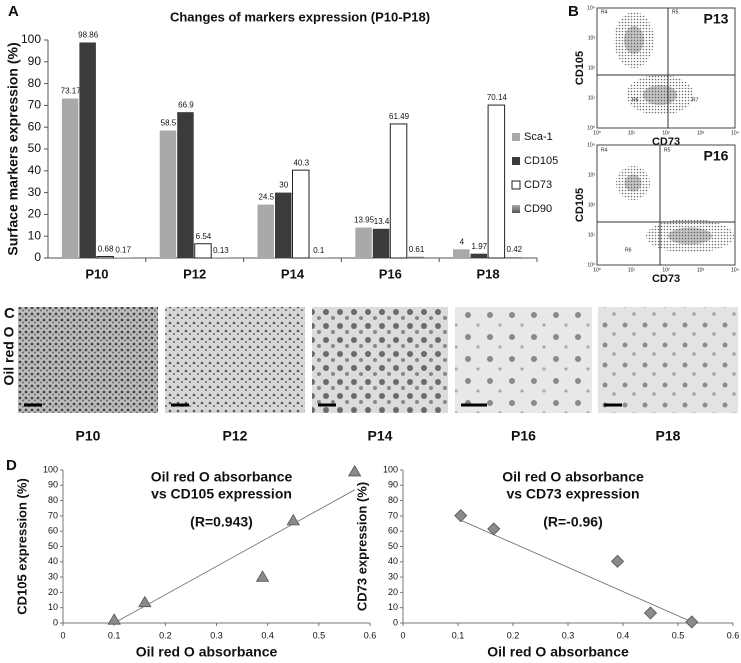  What do you see at coordinates (221, 250) in the screenshot?
I see `value-label: 0.13` at bounding box center [221, 250].